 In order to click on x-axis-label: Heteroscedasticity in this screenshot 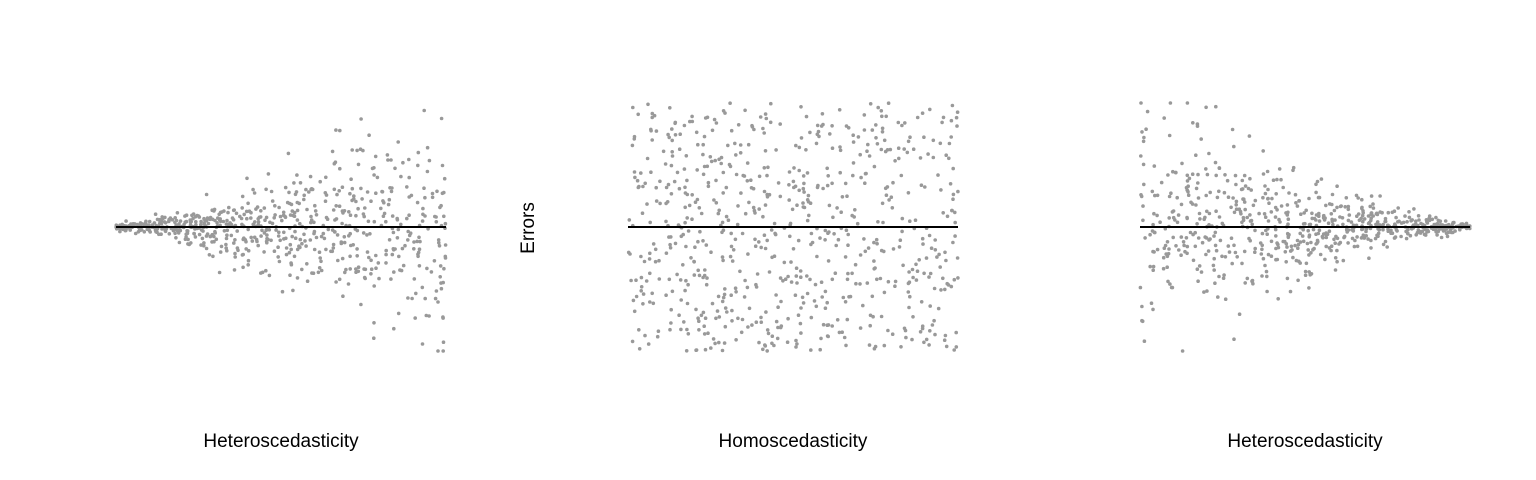, I will do `click(281, 441)`.